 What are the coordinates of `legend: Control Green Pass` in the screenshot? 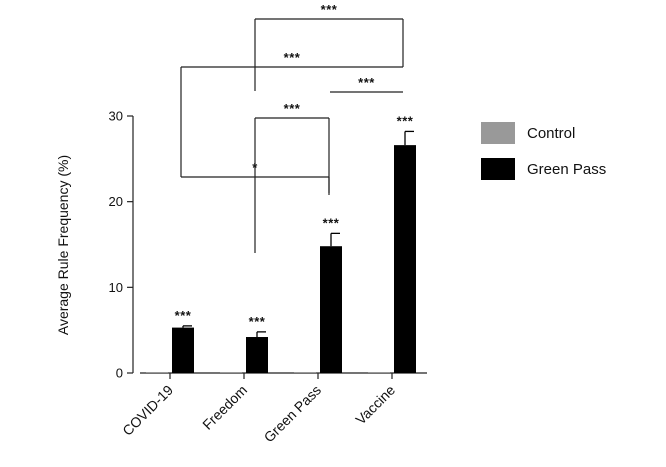 It's located at (543, 151).